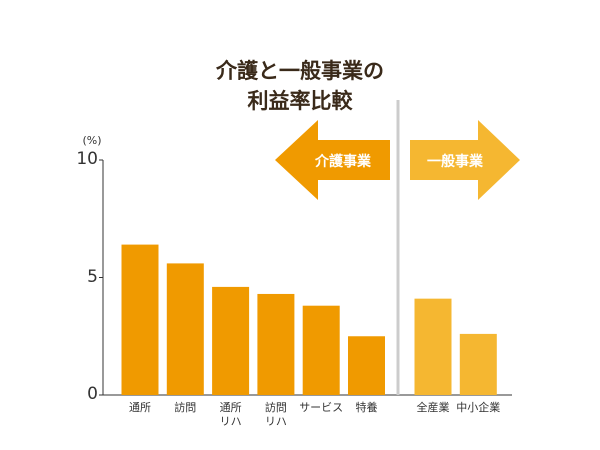 The image size is (600, 450). Describe the element at coordinates (92, 140) in the screenshot. I see `y-unit: (%)` at that location.